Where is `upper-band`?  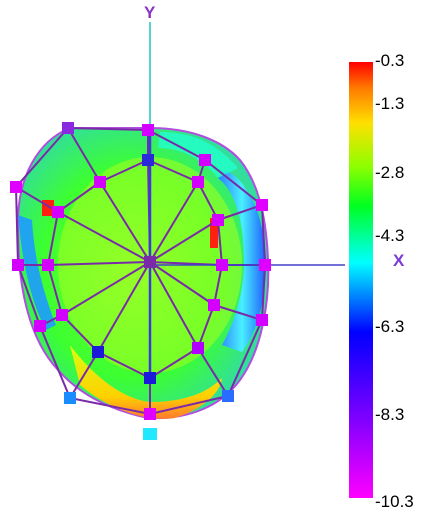
upper-band is located at coordinates (198, 155).